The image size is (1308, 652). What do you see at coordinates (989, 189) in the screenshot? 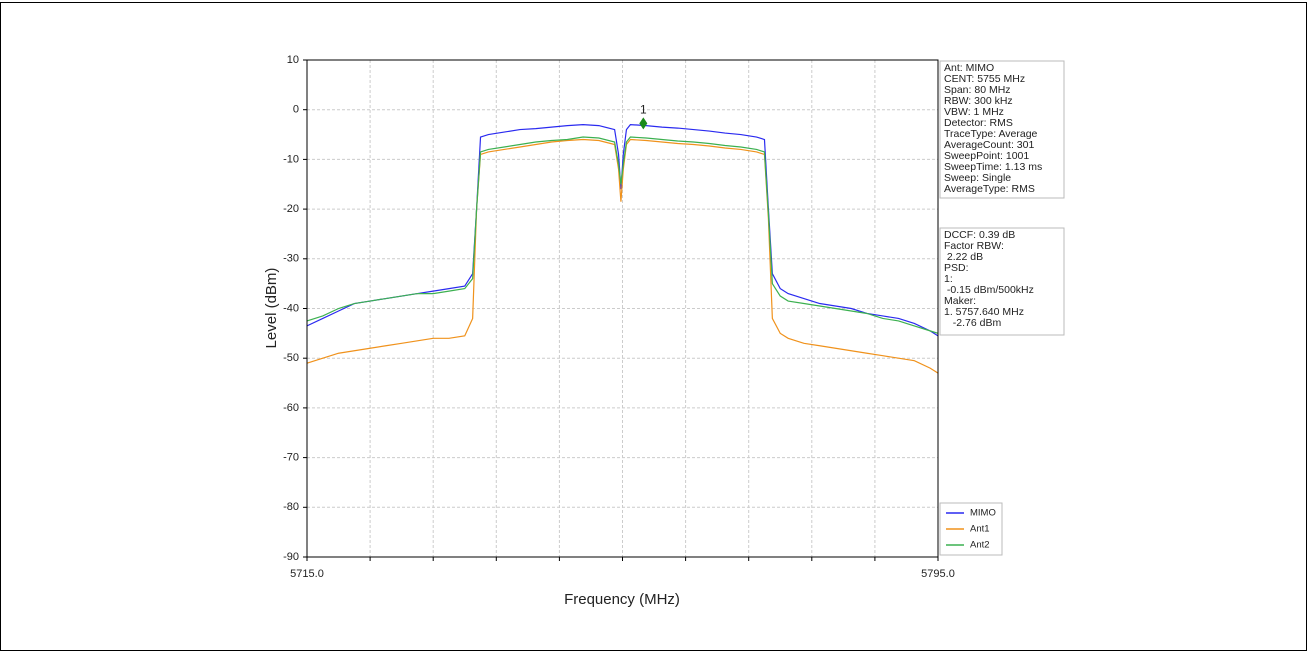
I see `info-line: AverageType: RMS` at bounding box center [989, 189].